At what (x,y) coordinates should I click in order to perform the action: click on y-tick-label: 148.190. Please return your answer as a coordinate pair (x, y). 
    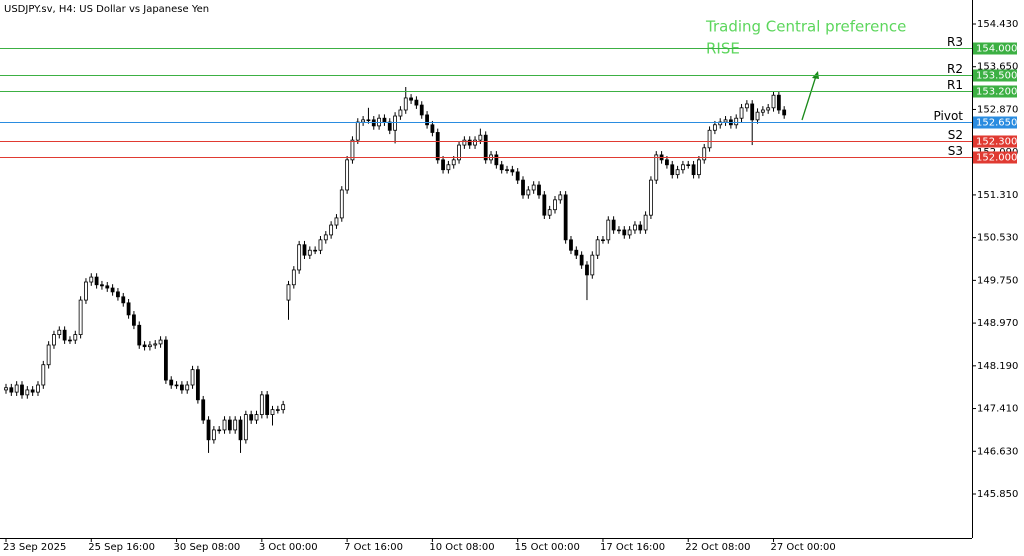
    Looking at the image, I should click on (997, 366).